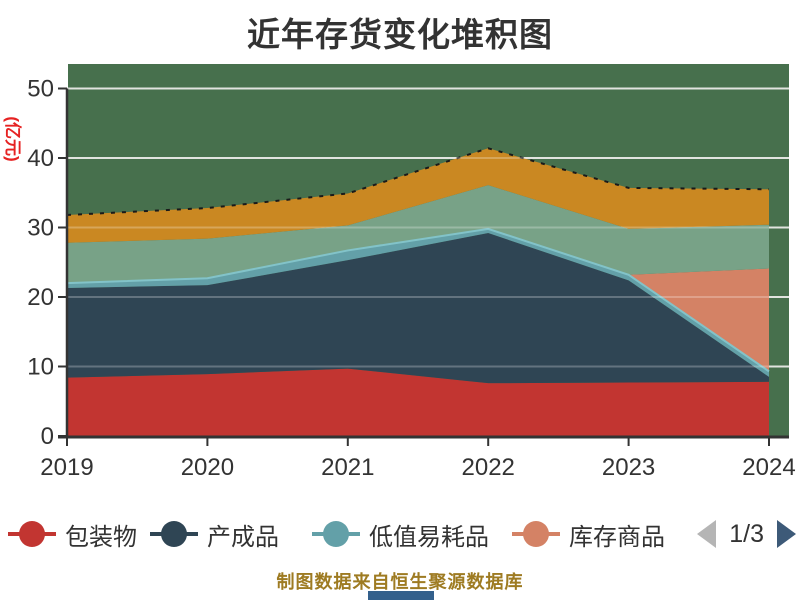 This screenshot has height=600, width=800. I want to click on x-tick-label: 2024, so click(768, 467).